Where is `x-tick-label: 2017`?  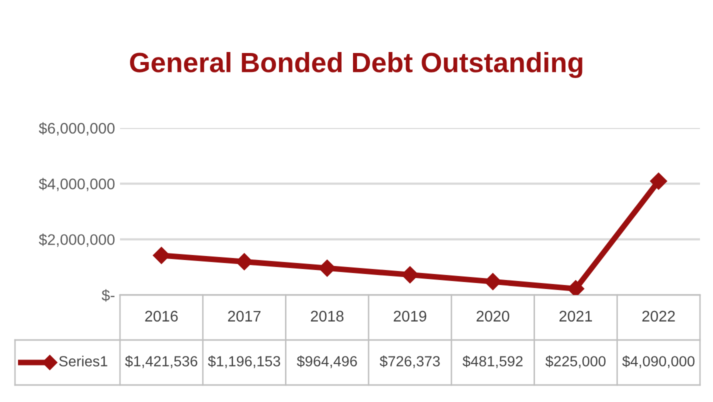 x-tick-label: 2017 is located at coordinates (244, 316).